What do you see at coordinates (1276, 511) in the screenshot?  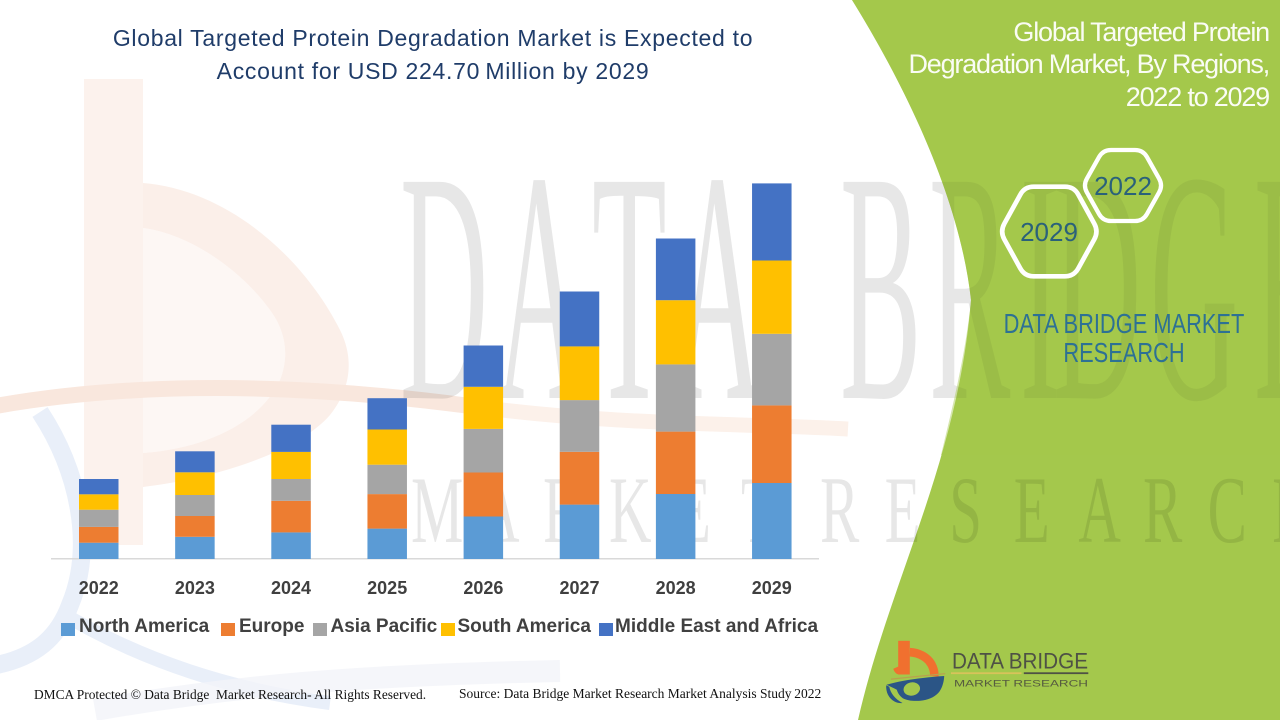 I see `svg-text: H` at bounding box center [1276, 511].